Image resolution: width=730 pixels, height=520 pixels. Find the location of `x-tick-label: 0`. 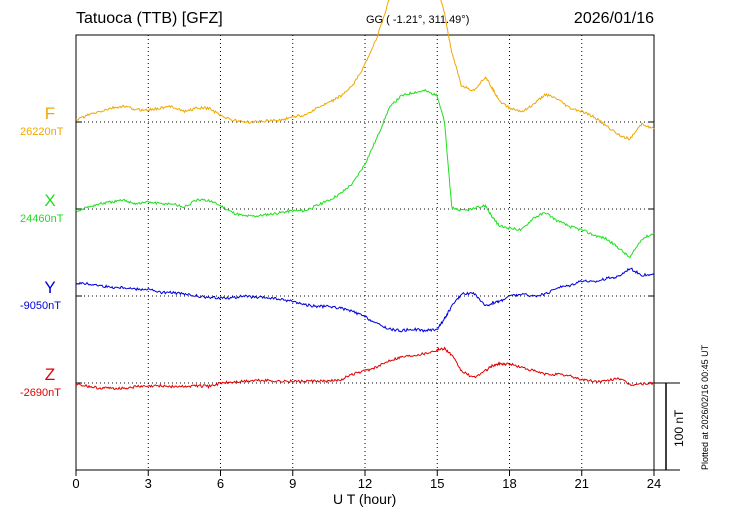

x-tick-label: 0 is located at coordinates (75, 483).